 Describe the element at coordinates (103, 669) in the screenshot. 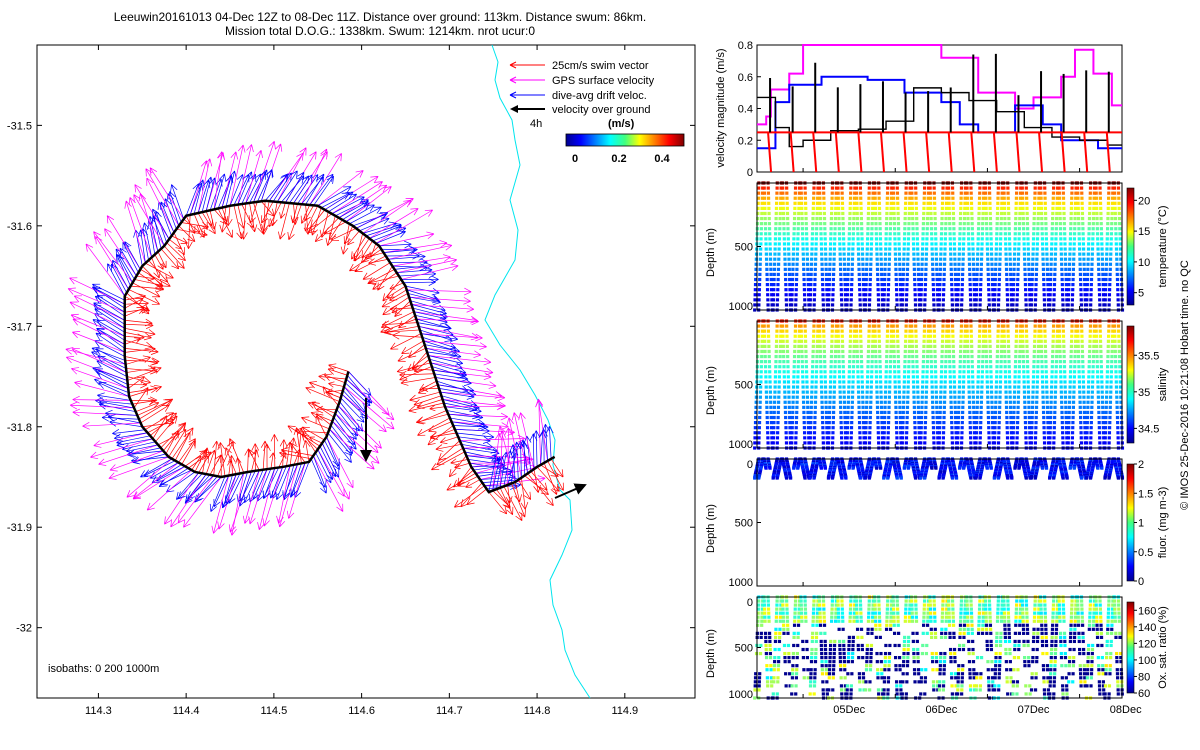

I see `isobaths-label: isobaths: 0 200 1000m` at that location.